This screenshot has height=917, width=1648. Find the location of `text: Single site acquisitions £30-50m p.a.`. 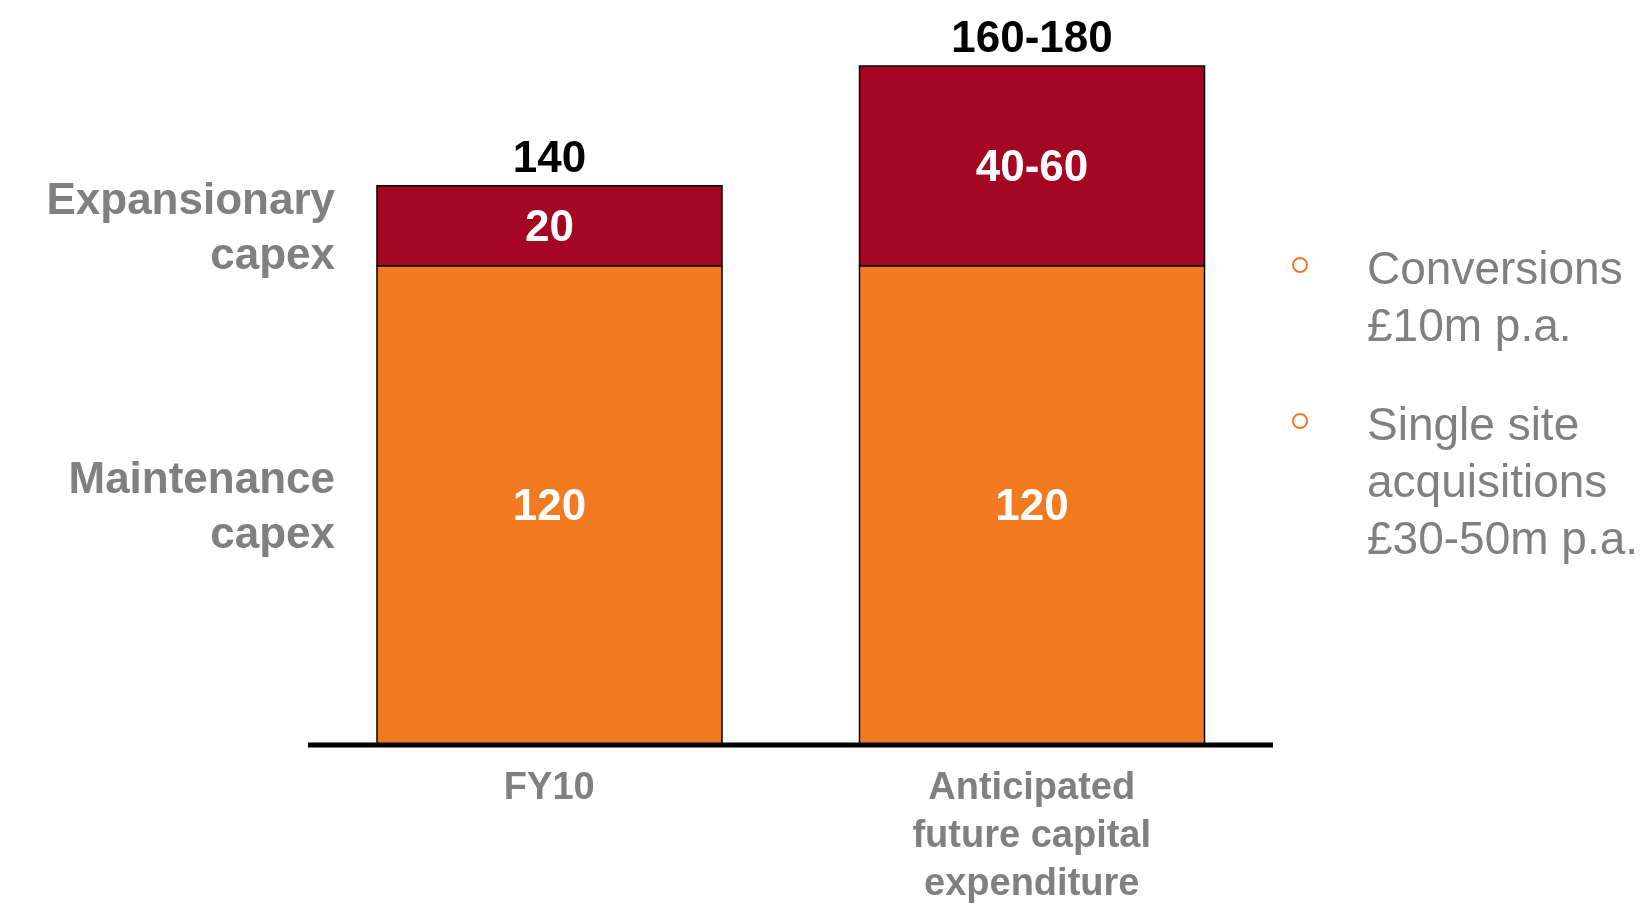

text: Single site acquisitions £30-50m p.a. is located at coordinates (1503, 481).